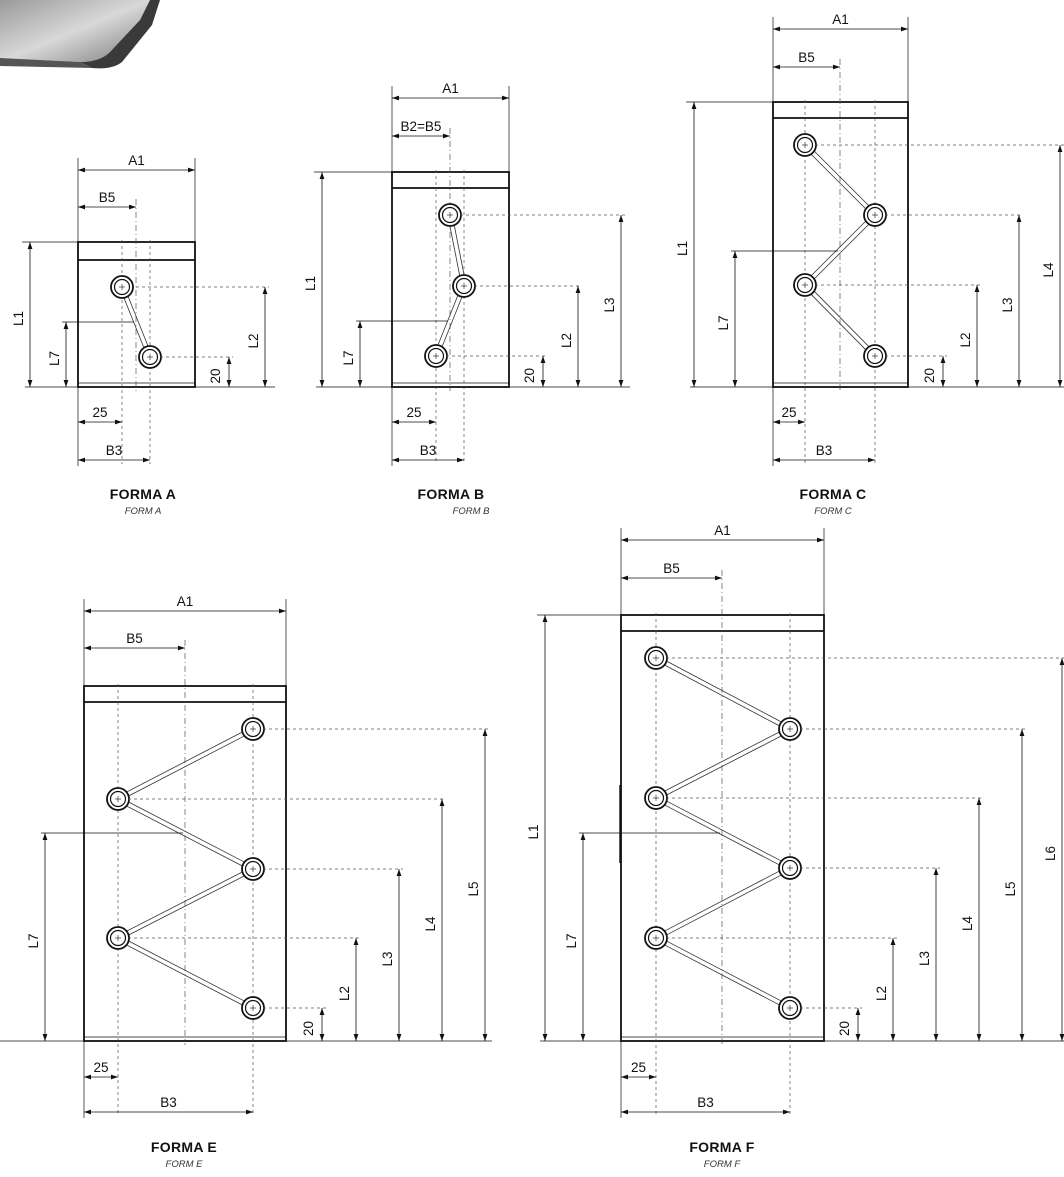  Describe the element at coordinates (451, 494) in the screenshot. I see `form-b-title: FORMA B` at that location.